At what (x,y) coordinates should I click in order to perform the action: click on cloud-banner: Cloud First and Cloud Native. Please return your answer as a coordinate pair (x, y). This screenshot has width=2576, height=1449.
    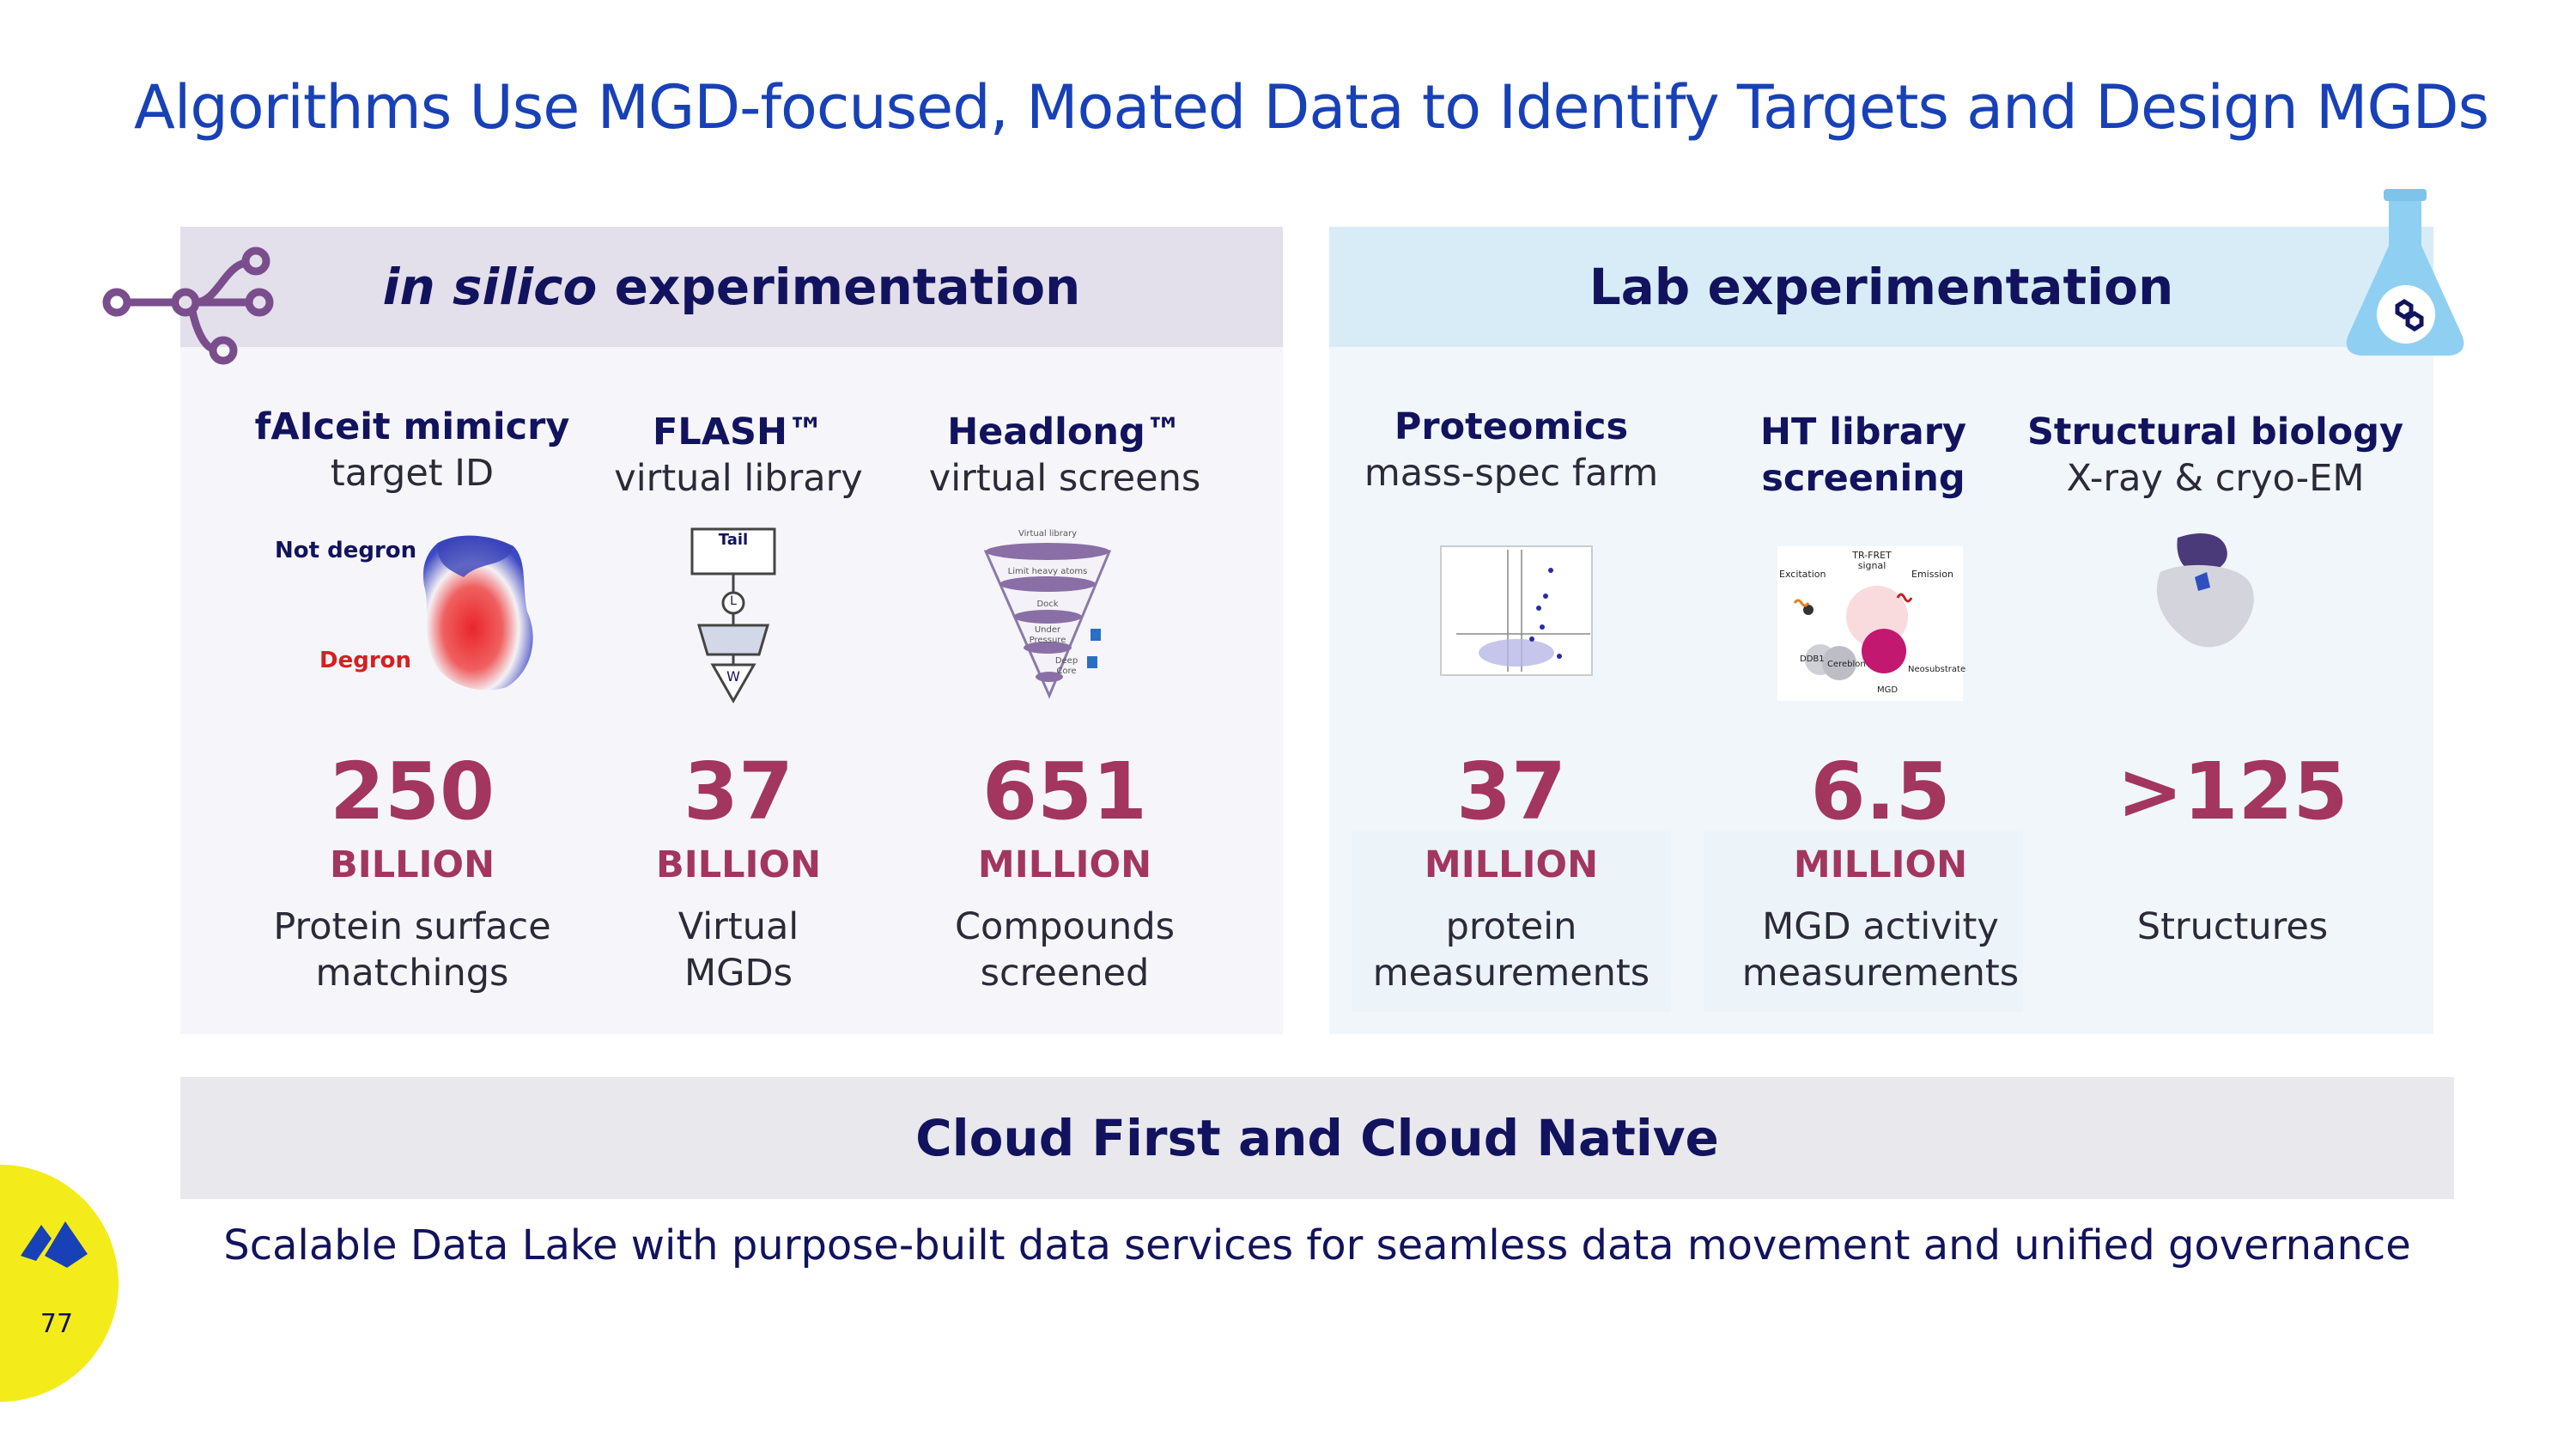
    Looking at the image, I should click on (1317, 1138).